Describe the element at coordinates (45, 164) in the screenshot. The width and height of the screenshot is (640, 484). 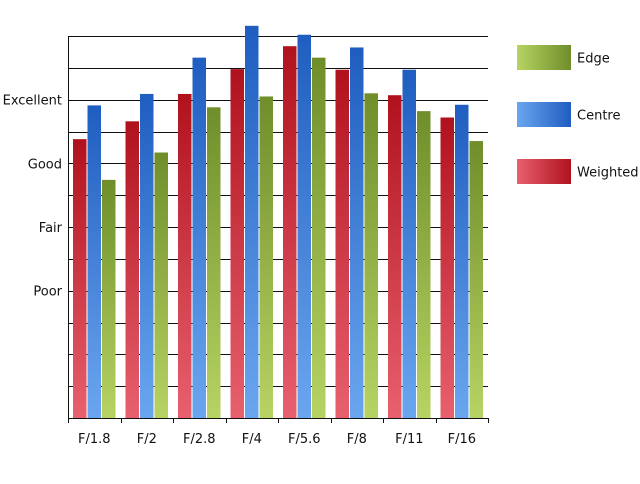
I see `y-tick-label-good: Good` at that location.